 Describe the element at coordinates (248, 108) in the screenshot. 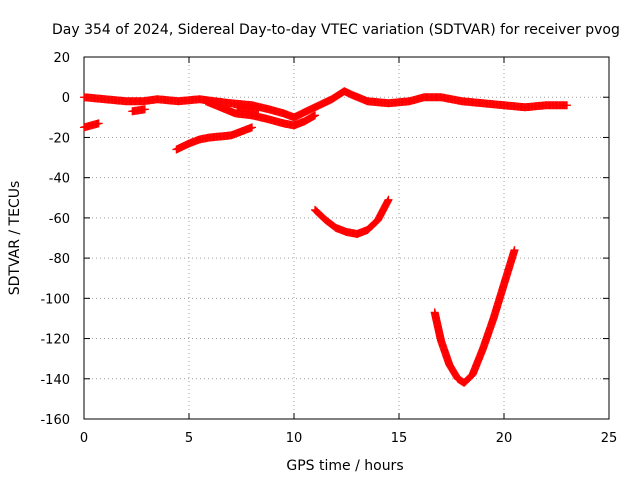

I see `series-lower-branch-b` at that location.